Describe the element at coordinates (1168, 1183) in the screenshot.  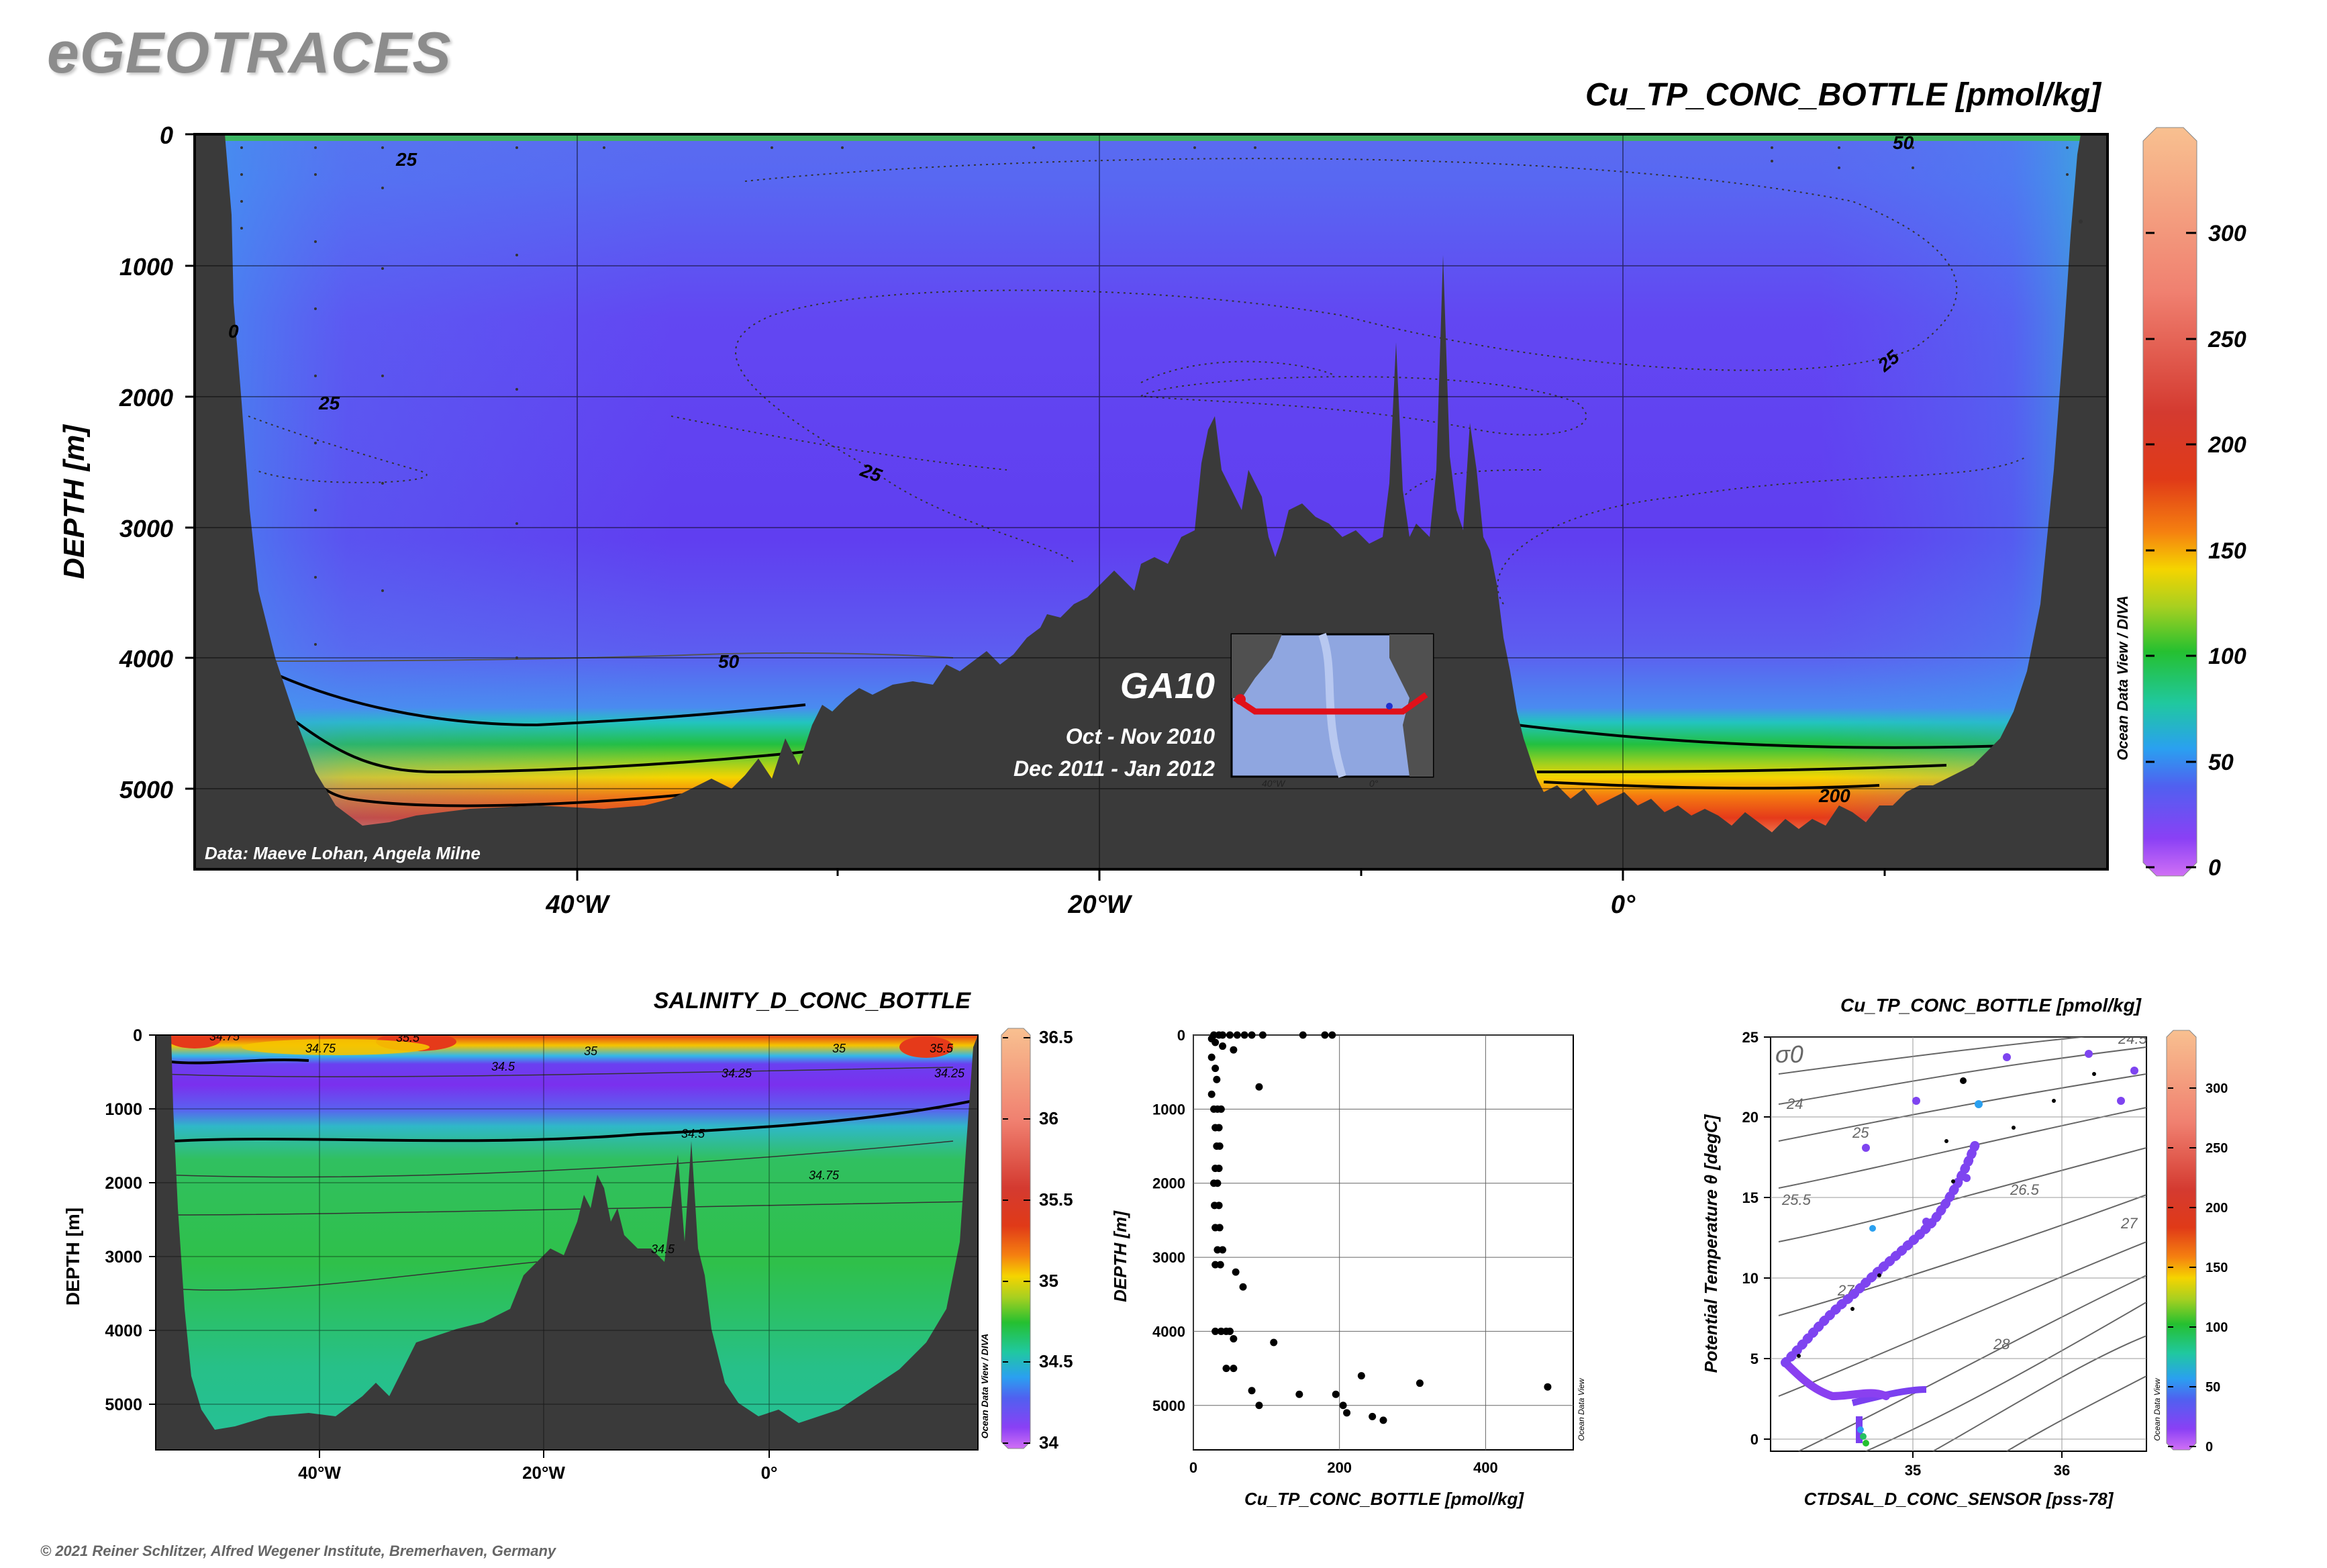
I see `y-tick-label: 2000` at that location.